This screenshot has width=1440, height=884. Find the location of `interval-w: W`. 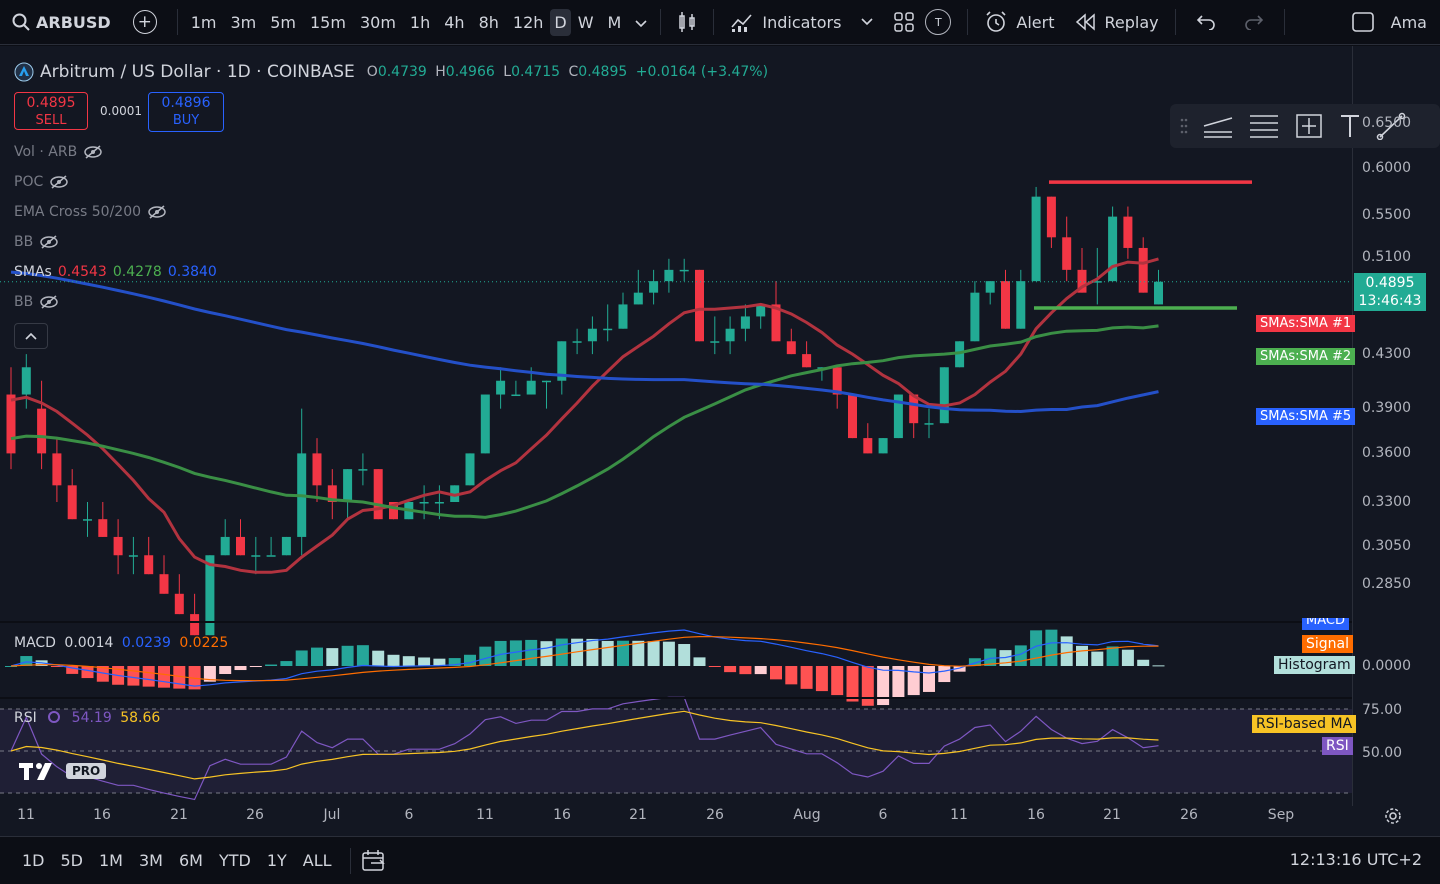

interval-w: W is located at coordinates (585, 22).